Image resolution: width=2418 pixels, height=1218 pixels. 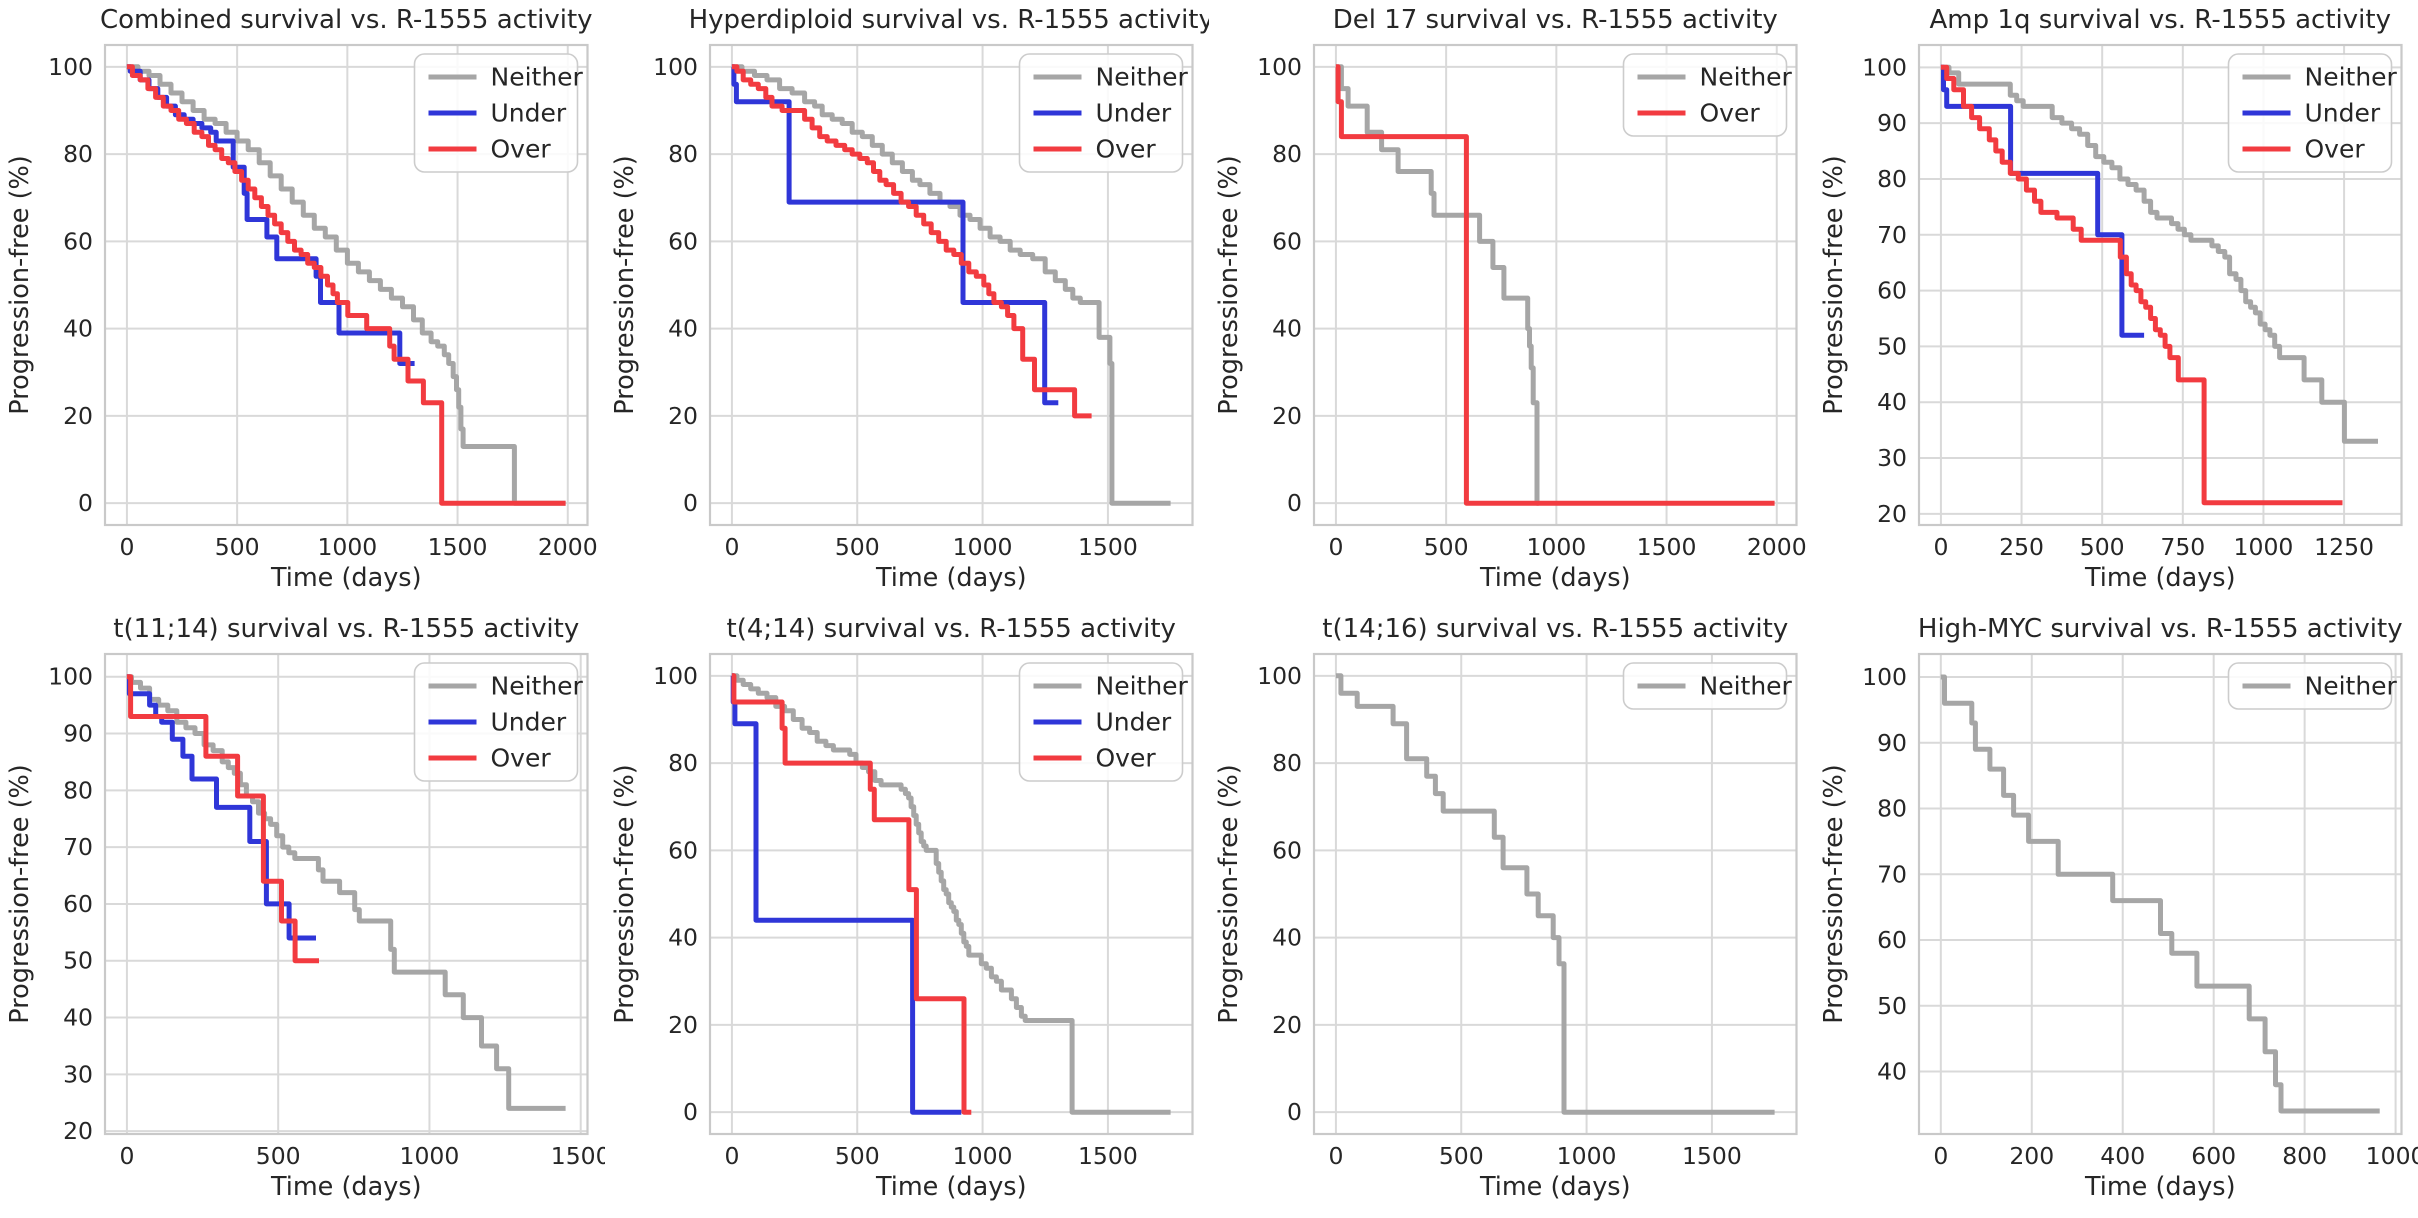 What do you see at coordinates (568, 547) in the screenshot?
I see `x-tick-label: 2000` at bounding box center [568, 547].